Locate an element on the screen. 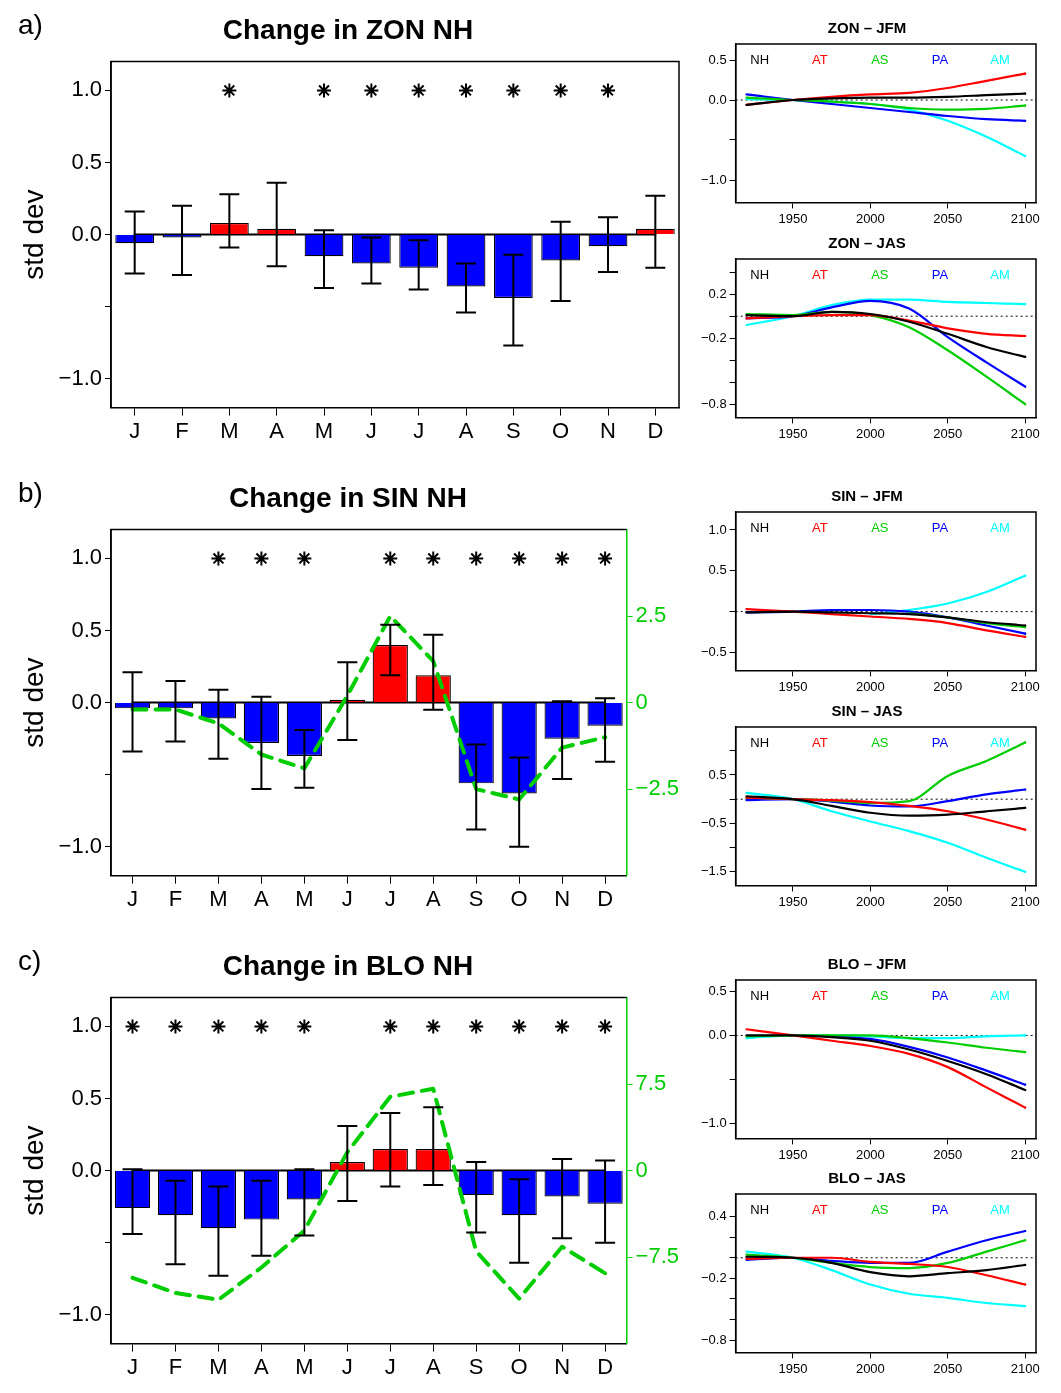  chart-title: Change in BLO NH is located at coordinates (348, 965).